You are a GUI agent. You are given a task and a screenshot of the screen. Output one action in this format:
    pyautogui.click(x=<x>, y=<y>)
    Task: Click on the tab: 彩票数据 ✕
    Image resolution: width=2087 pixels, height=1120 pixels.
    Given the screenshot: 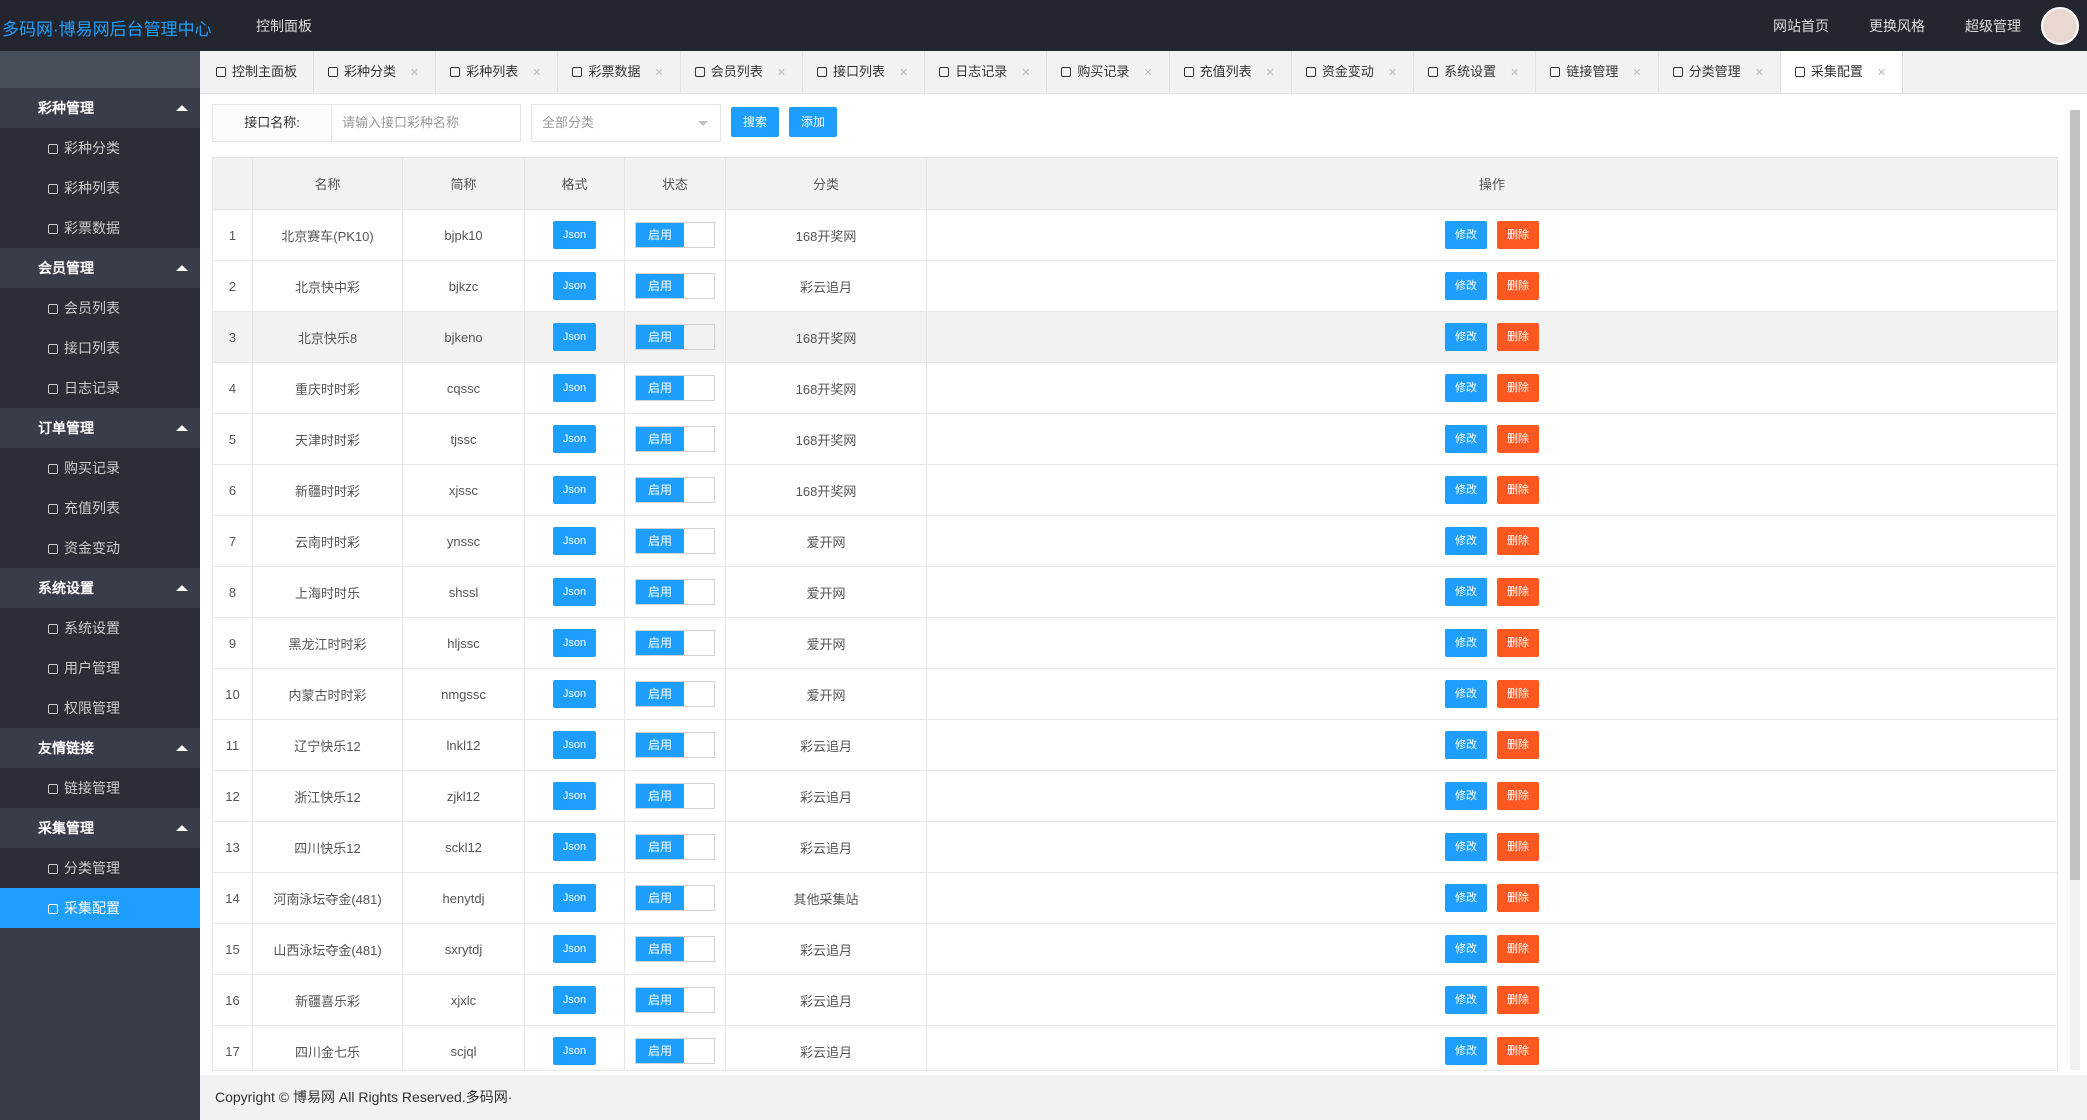 What is the action you would take?
    pyautogui.click(x=619, y=72)
    